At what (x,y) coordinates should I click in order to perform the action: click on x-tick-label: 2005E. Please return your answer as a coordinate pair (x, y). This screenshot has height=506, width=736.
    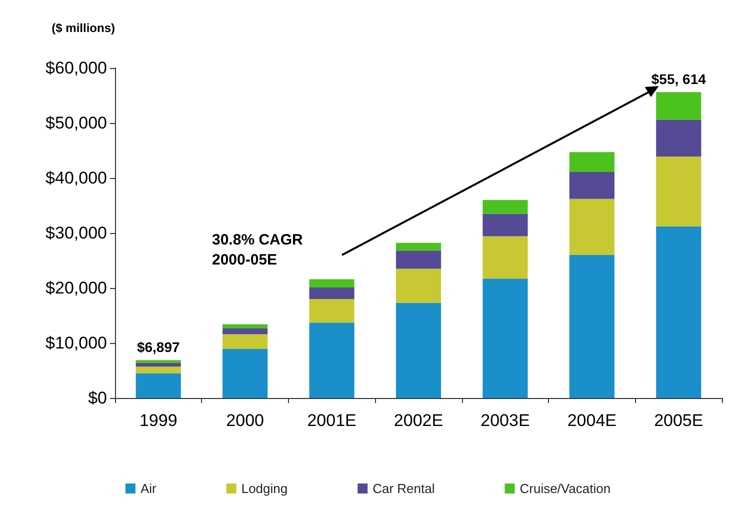
    Looking at the image, I should click on (679, 420).